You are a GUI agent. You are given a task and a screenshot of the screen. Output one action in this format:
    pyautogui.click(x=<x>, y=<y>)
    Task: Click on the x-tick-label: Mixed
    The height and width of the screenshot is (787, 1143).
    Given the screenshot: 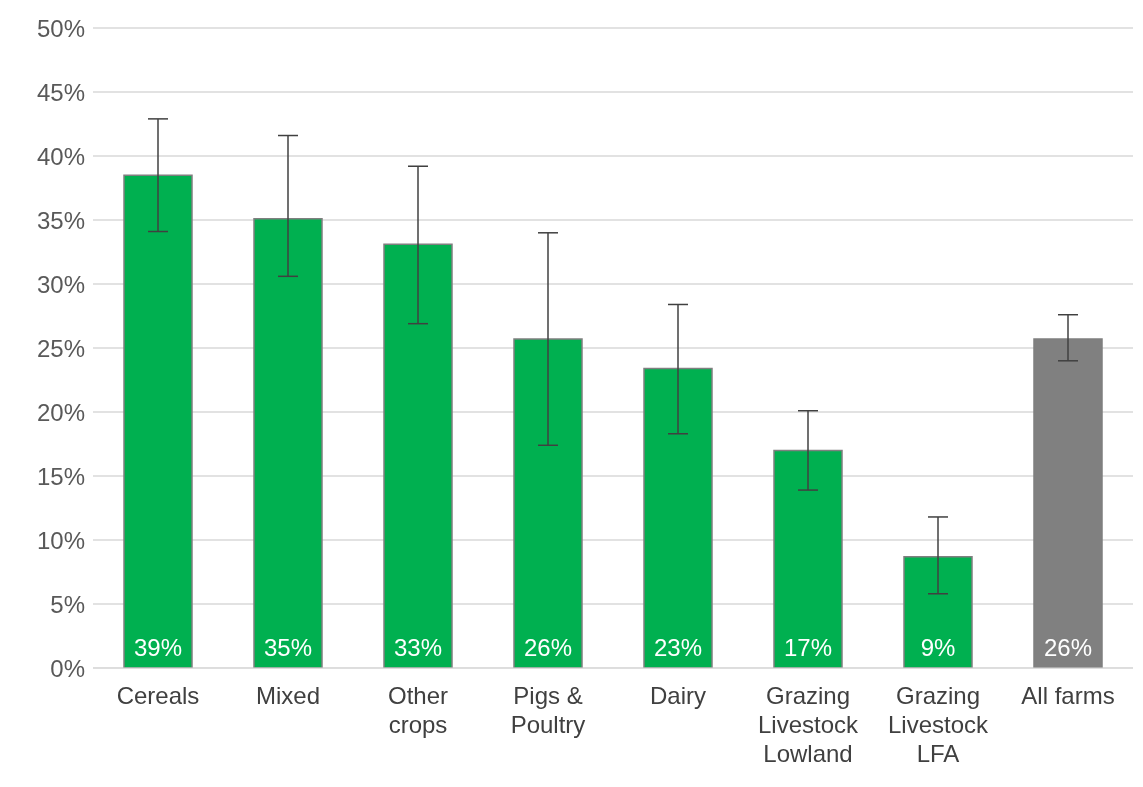 What is the action you would take?
    pyautogui.click(x=288, y=695)
    